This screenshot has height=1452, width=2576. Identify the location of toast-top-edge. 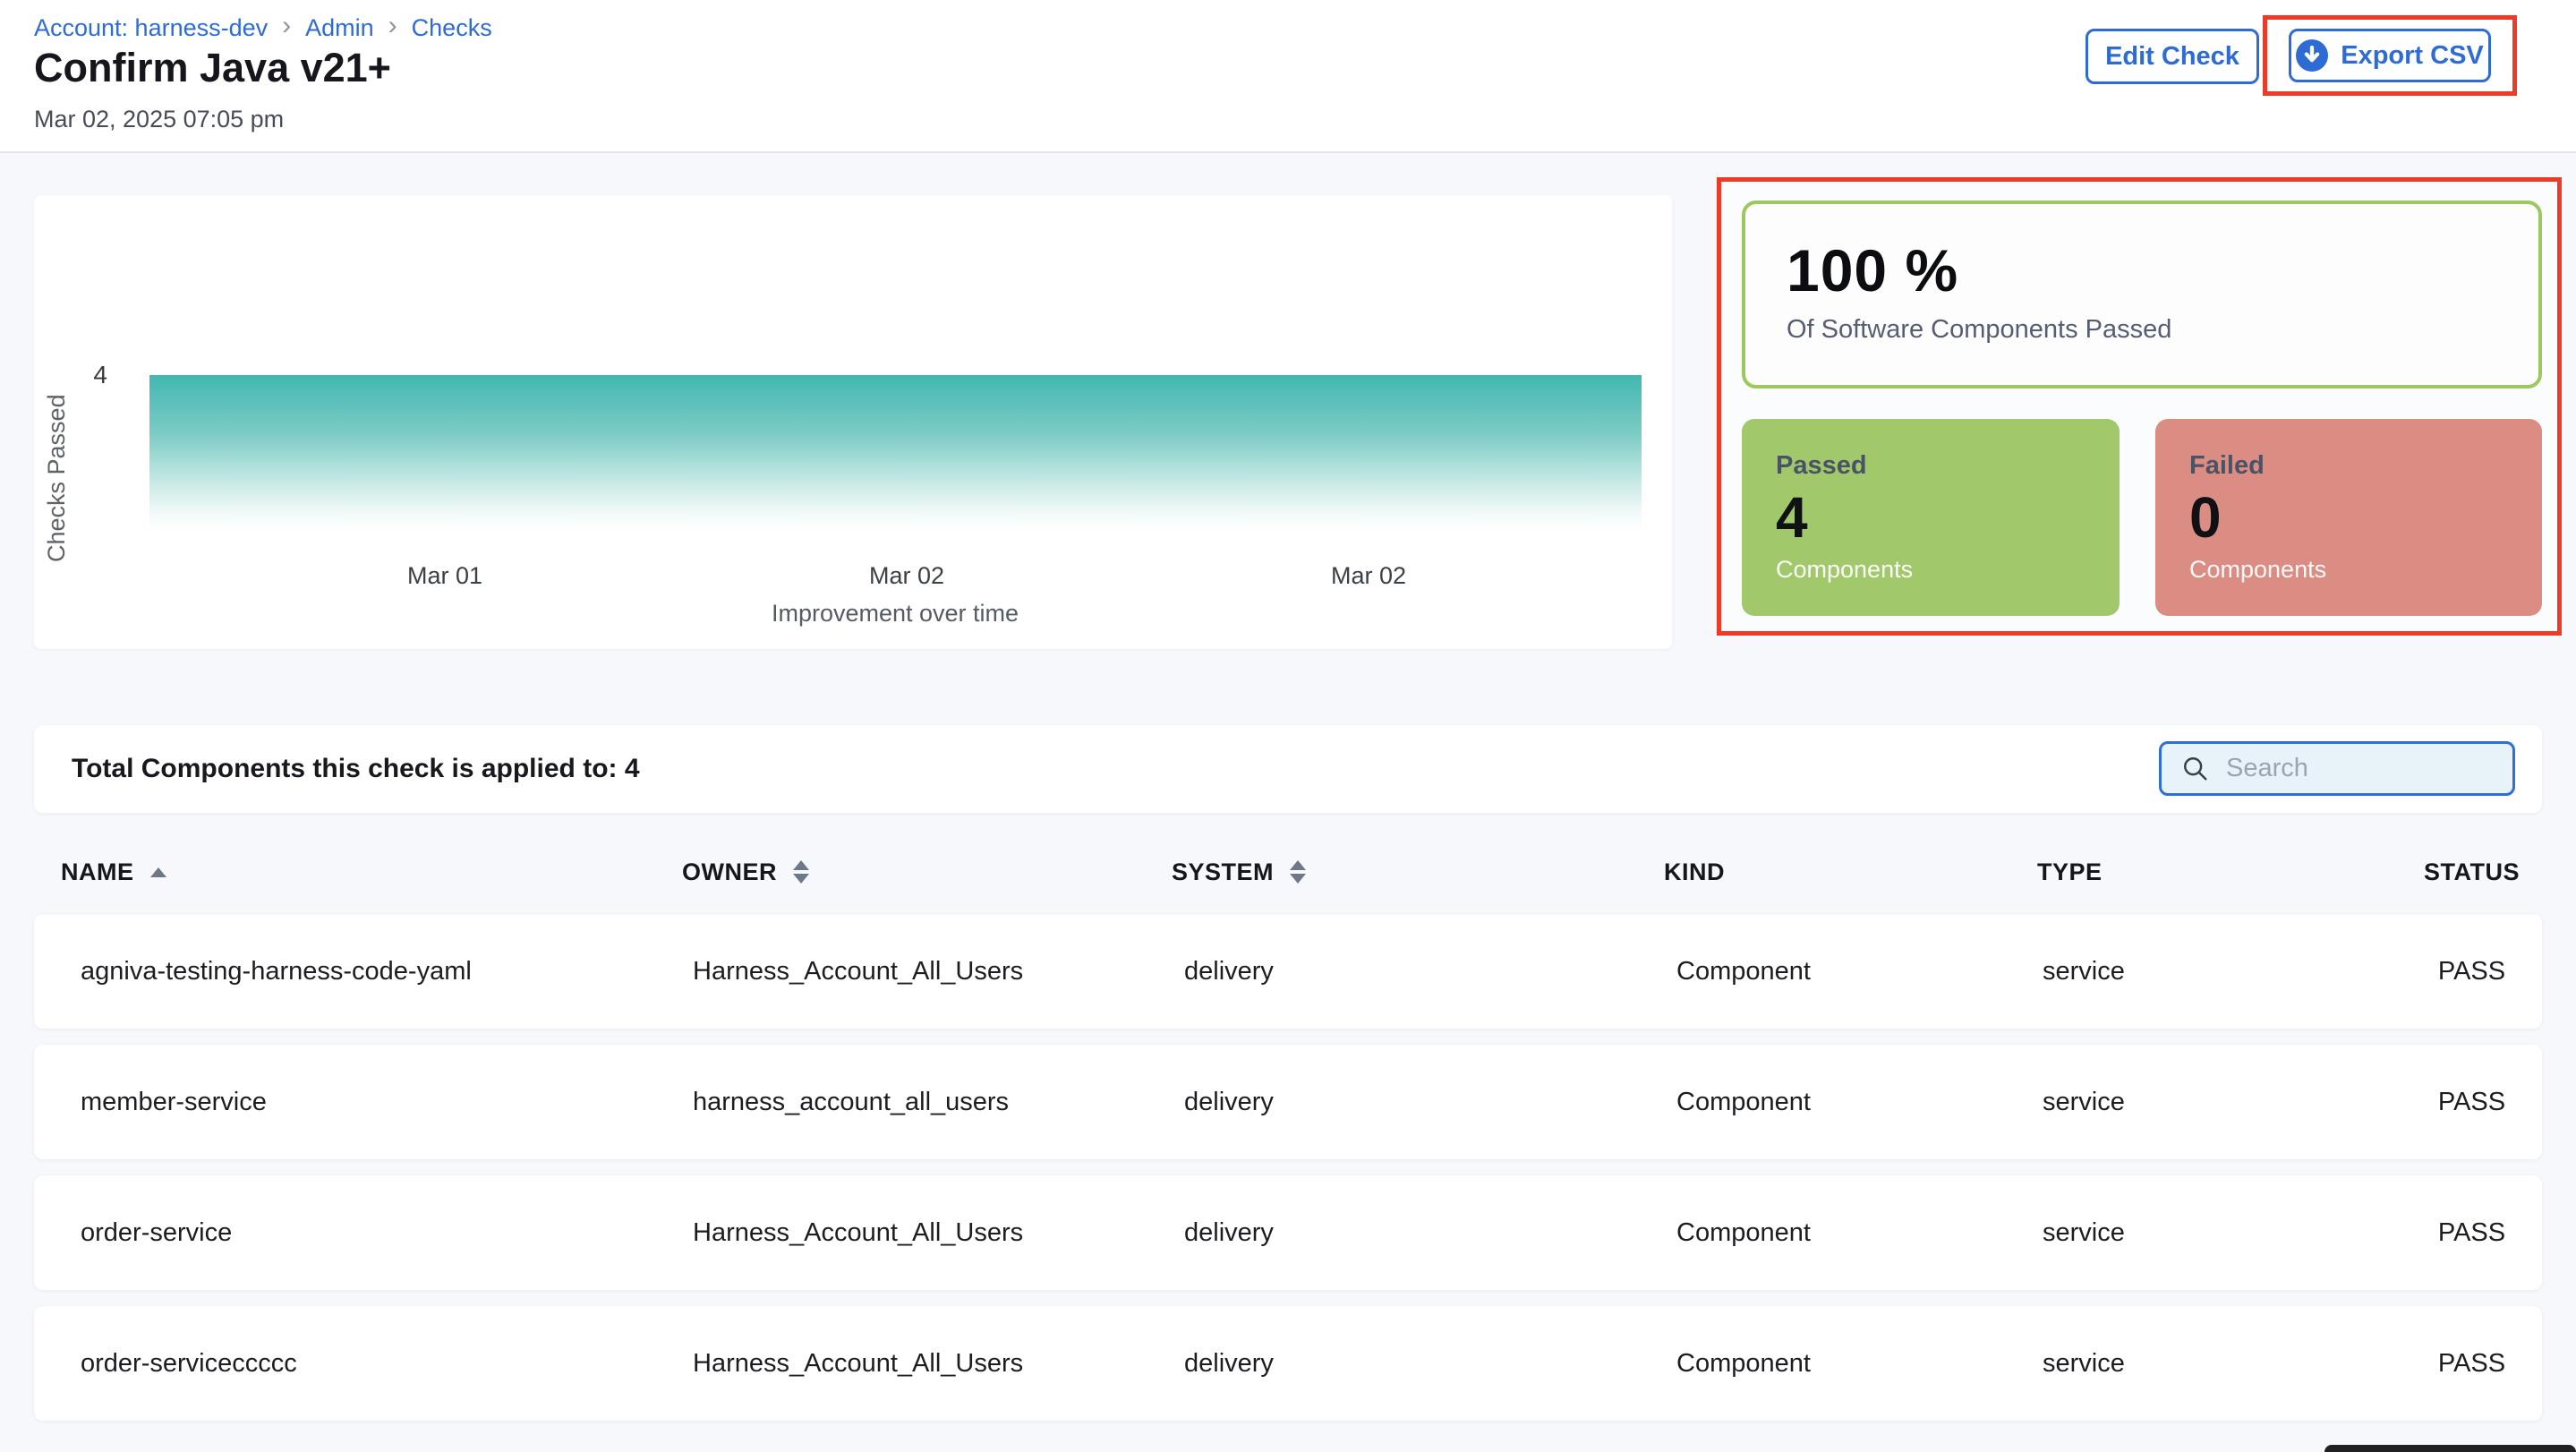
(2450, 1448).